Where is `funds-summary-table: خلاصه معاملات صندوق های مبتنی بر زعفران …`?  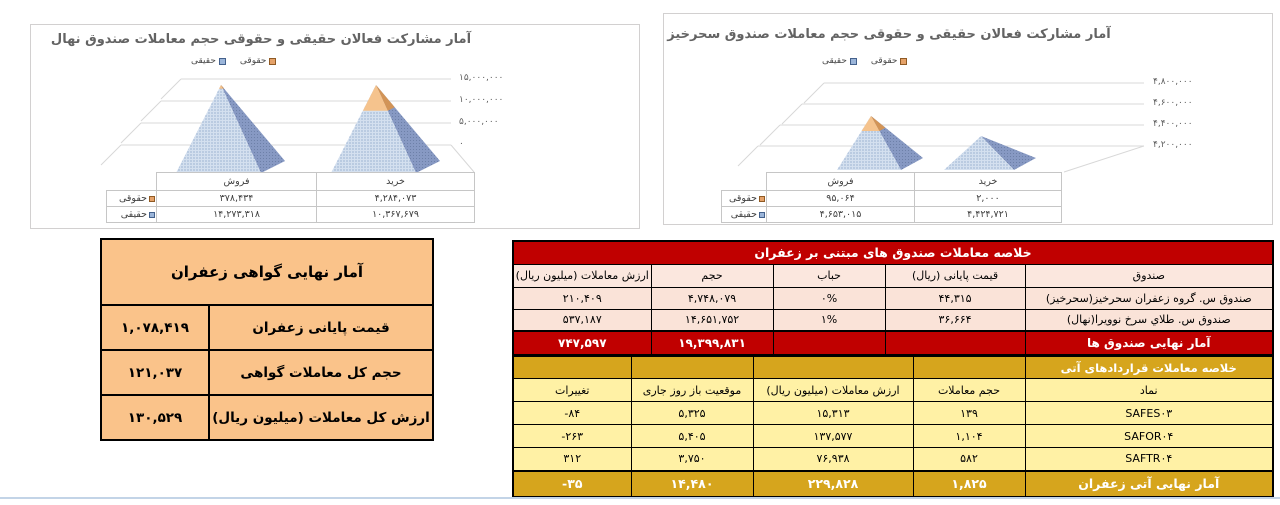
funds-summary-table: خلاصه معاملات صندوق های مبتنی بر زعفران … is located at coordinates (893, 298).